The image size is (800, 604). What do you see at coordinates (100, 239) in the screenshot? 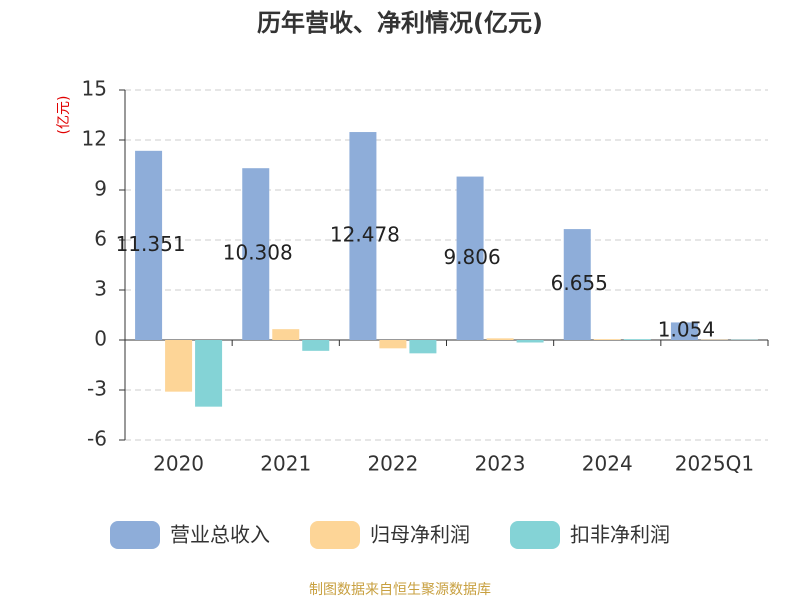
I see `y-tick-label: 6` at bounding box center [100, 239].